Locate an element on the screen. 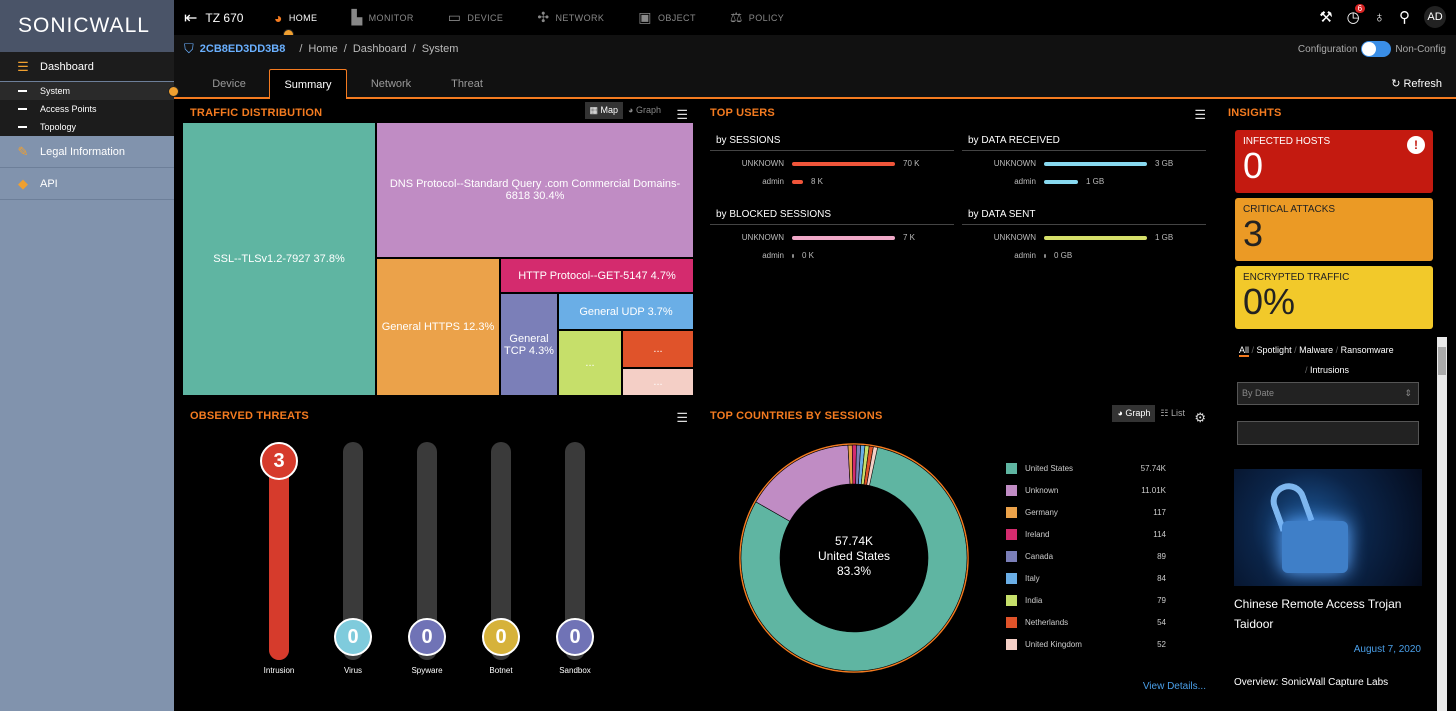 This screenshot has height=711, width=1456. tools-icon: ⚒ is located at coordinates (1326, 17).